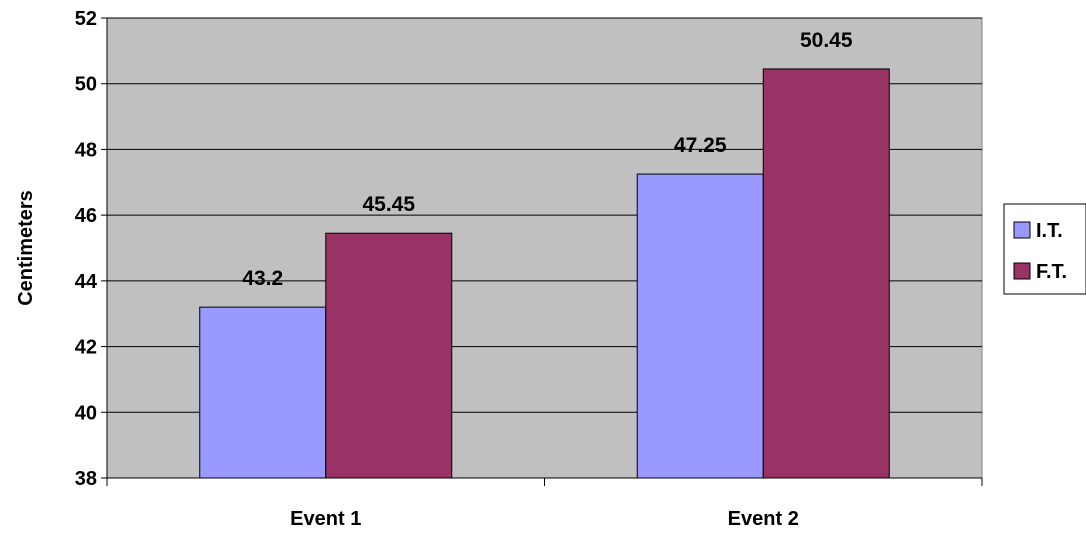  What do you see at coordinates (763, 519) in the screenshot?
I see `x-category-label: Event 2` at bounding box center [763, 519].